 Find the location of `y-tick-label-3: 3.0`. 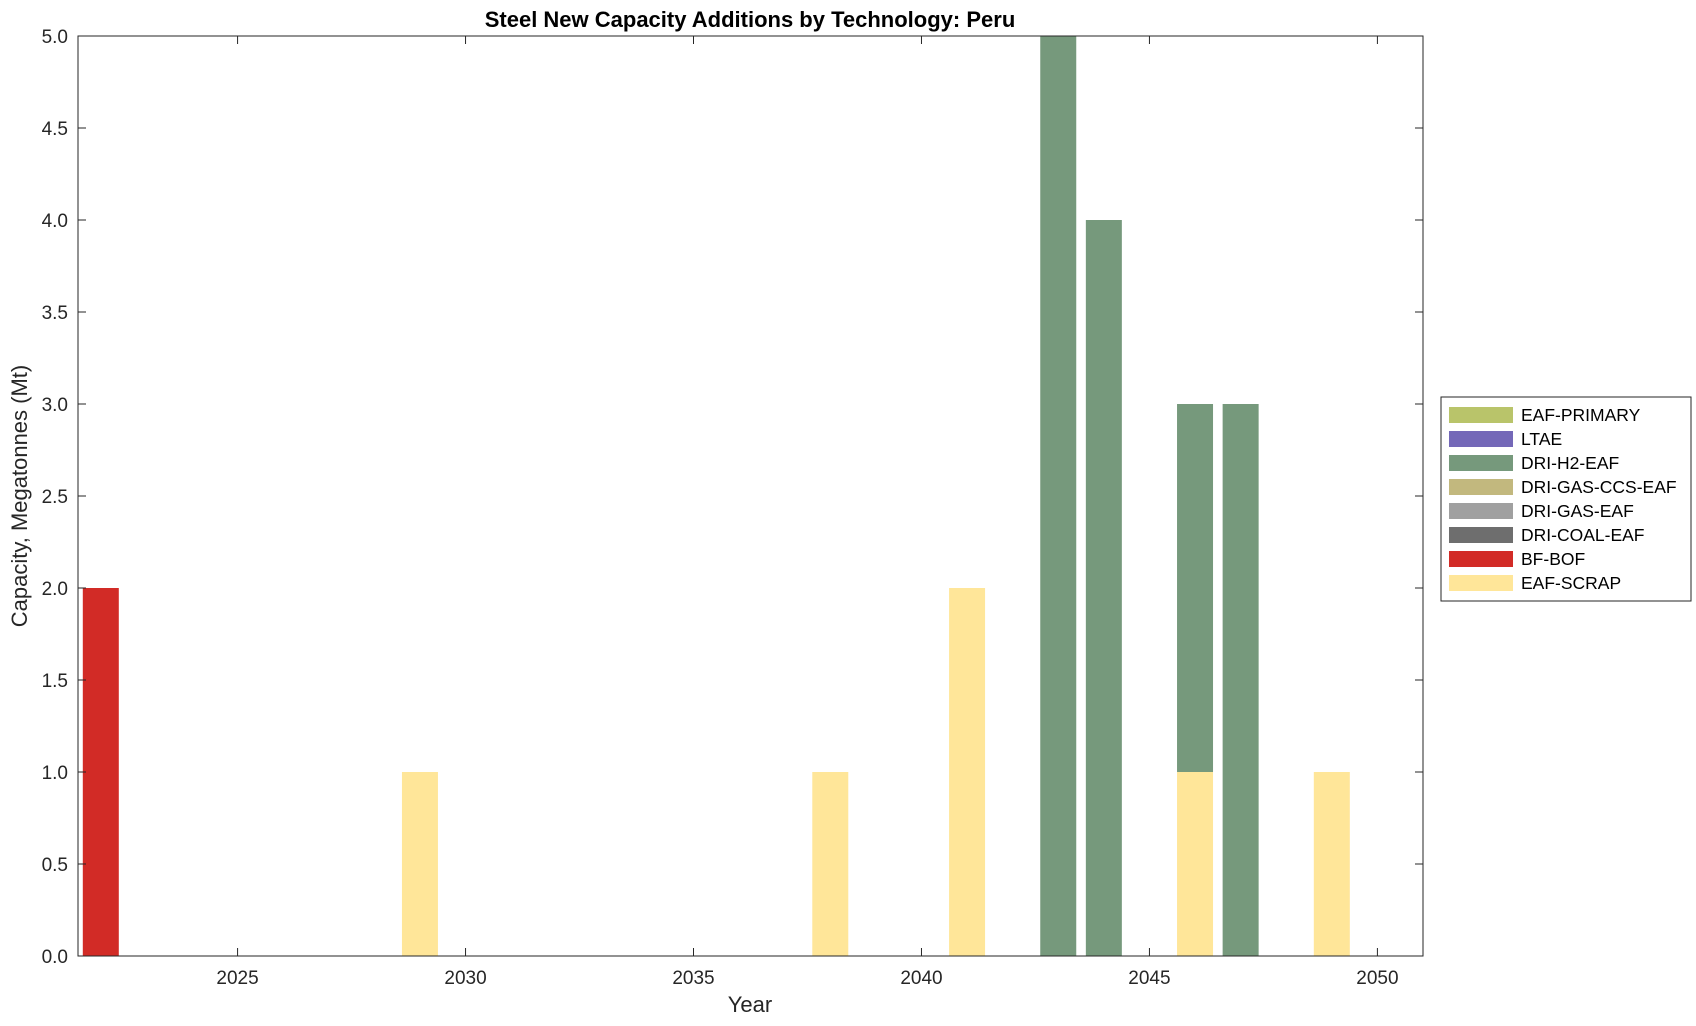

y-tick-label-3: 3.0 is located at coordinates (55, 405).